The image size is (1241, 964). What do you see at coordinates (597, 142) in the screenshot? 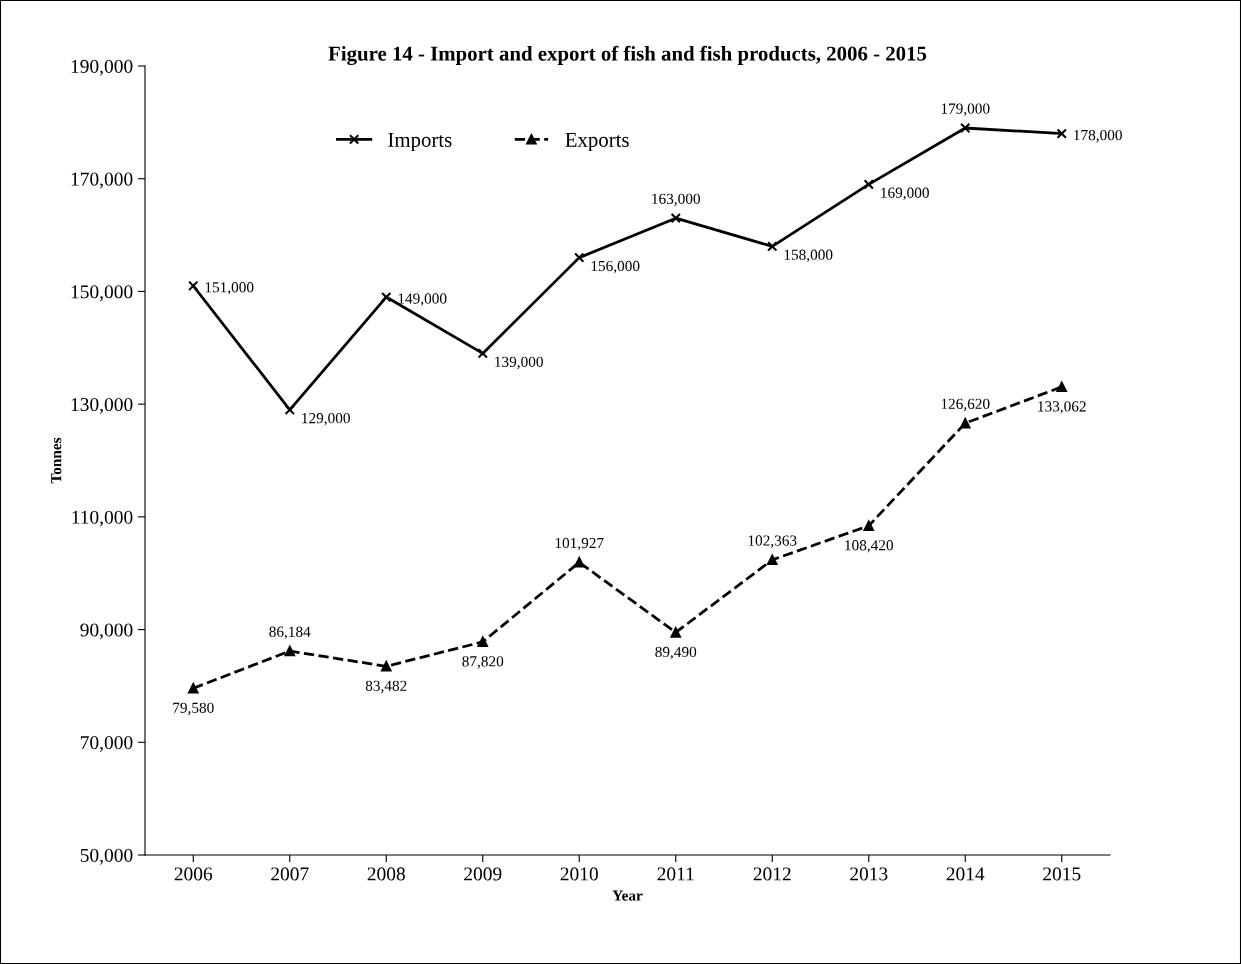
I see `legend-label: Exports` at bounding box center [597, 142].